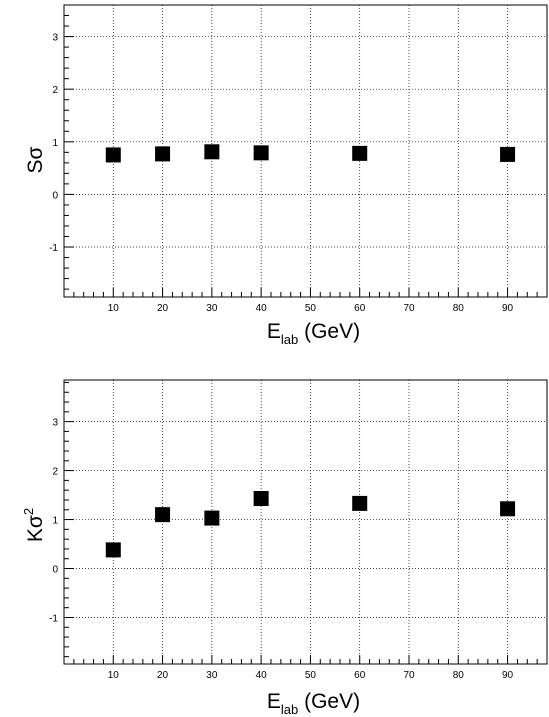  Describe the element at coordinates (55, 472) in the screenshot. I see `bottom-y-tick-label: 2` at that location.